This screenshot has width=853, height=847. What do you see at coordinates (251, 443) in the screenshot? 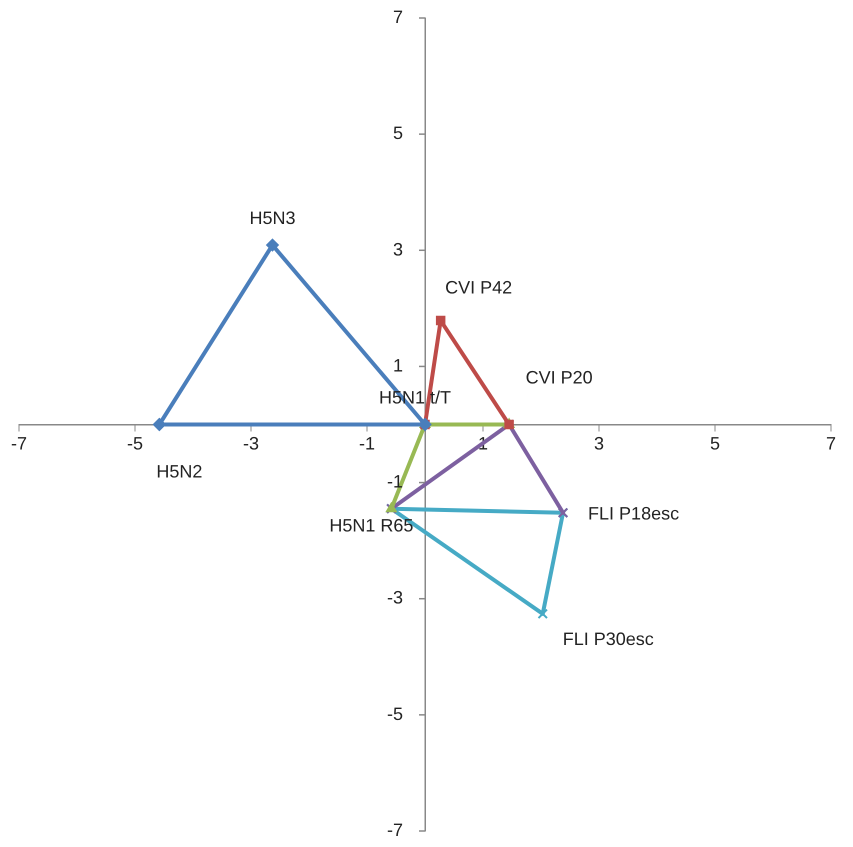
I see `x-tick-label: -3` at bounding box center [251, 443].